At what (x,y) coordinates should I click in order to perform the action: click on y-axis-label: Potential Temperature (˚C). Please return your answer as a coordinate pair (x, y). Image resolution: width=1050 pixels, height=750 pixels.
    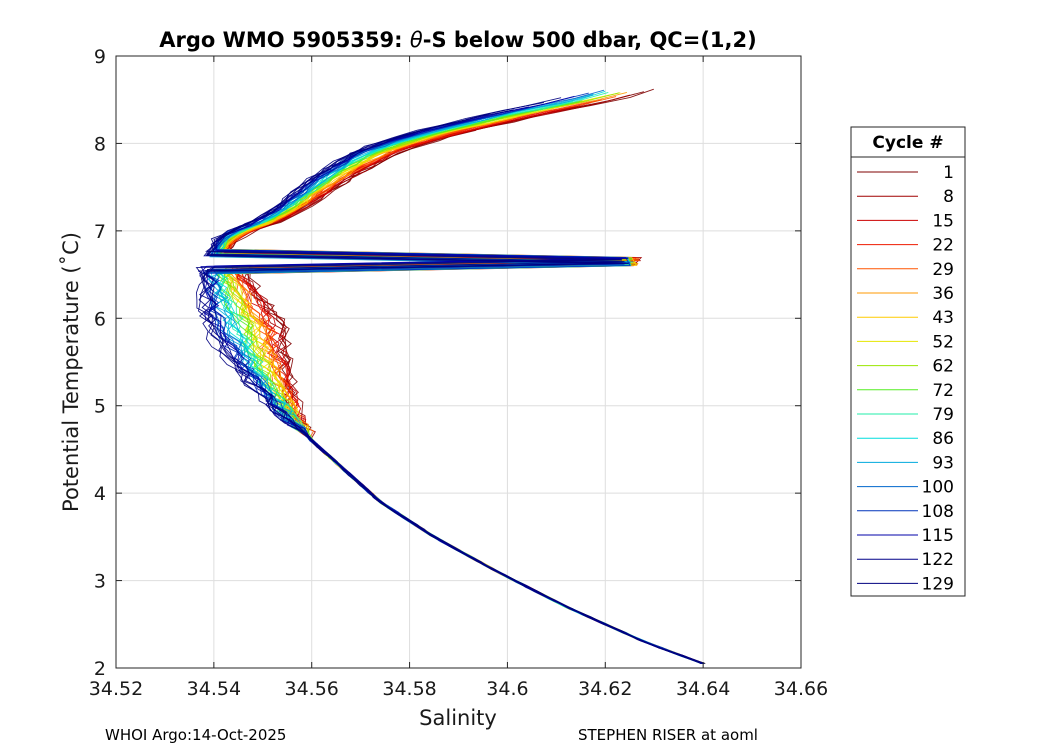
    Looking at the image, I should click on (71, 372).